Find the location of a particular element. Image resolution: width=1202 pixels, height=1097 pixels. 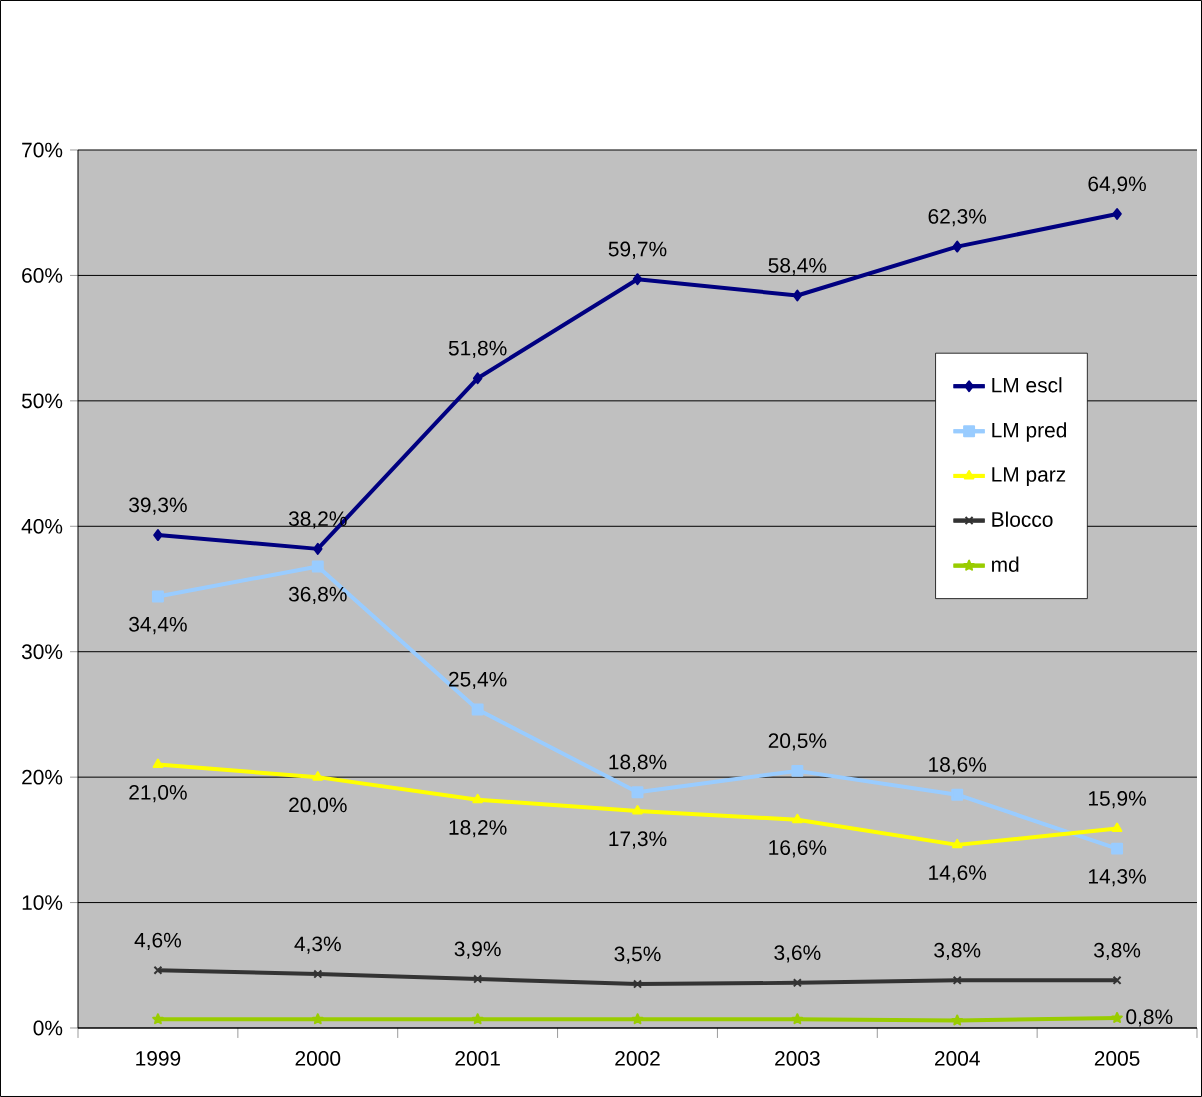

data-label: 4,3% is located at coordinates (317, 945).